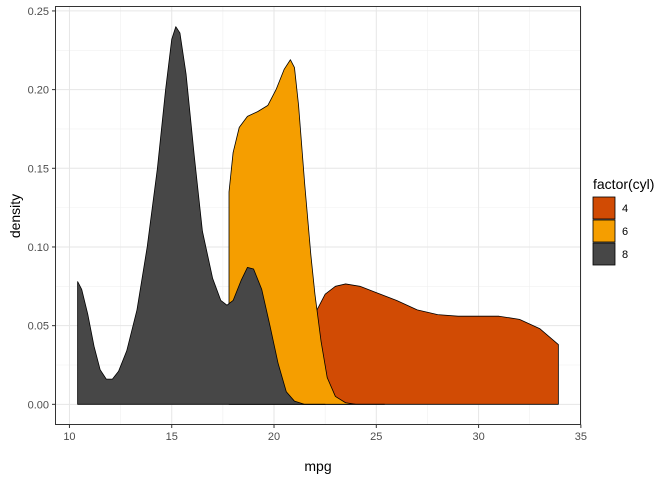 This screenshot has width=672, height=485. I want to click on x-tick-label: 10, so click(69, 437).